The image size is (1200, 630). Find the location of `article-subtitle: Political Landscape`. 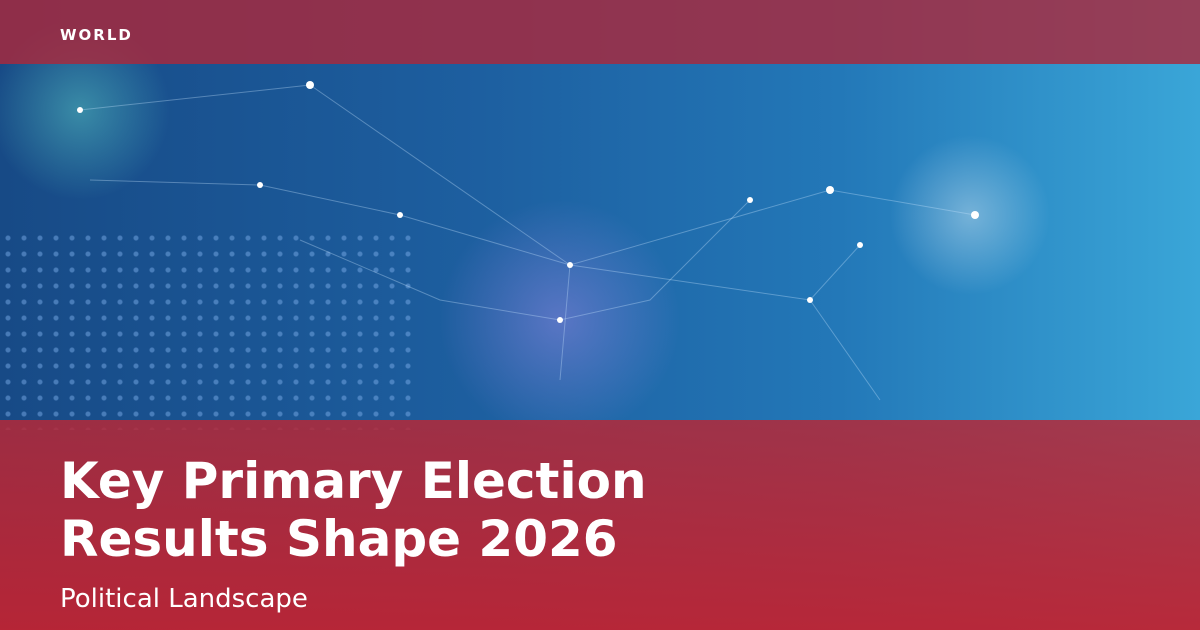

article-subtitle: Political Landscape is located at coordinates (184, 599).